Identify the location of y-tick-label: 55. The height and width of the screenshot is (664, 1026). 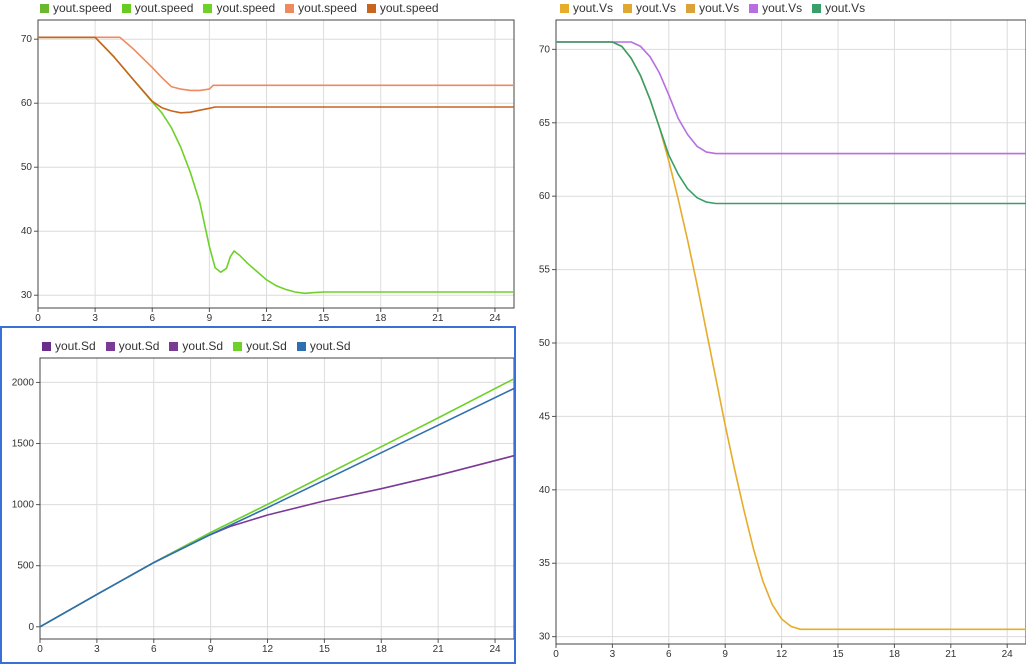
(545, 270).